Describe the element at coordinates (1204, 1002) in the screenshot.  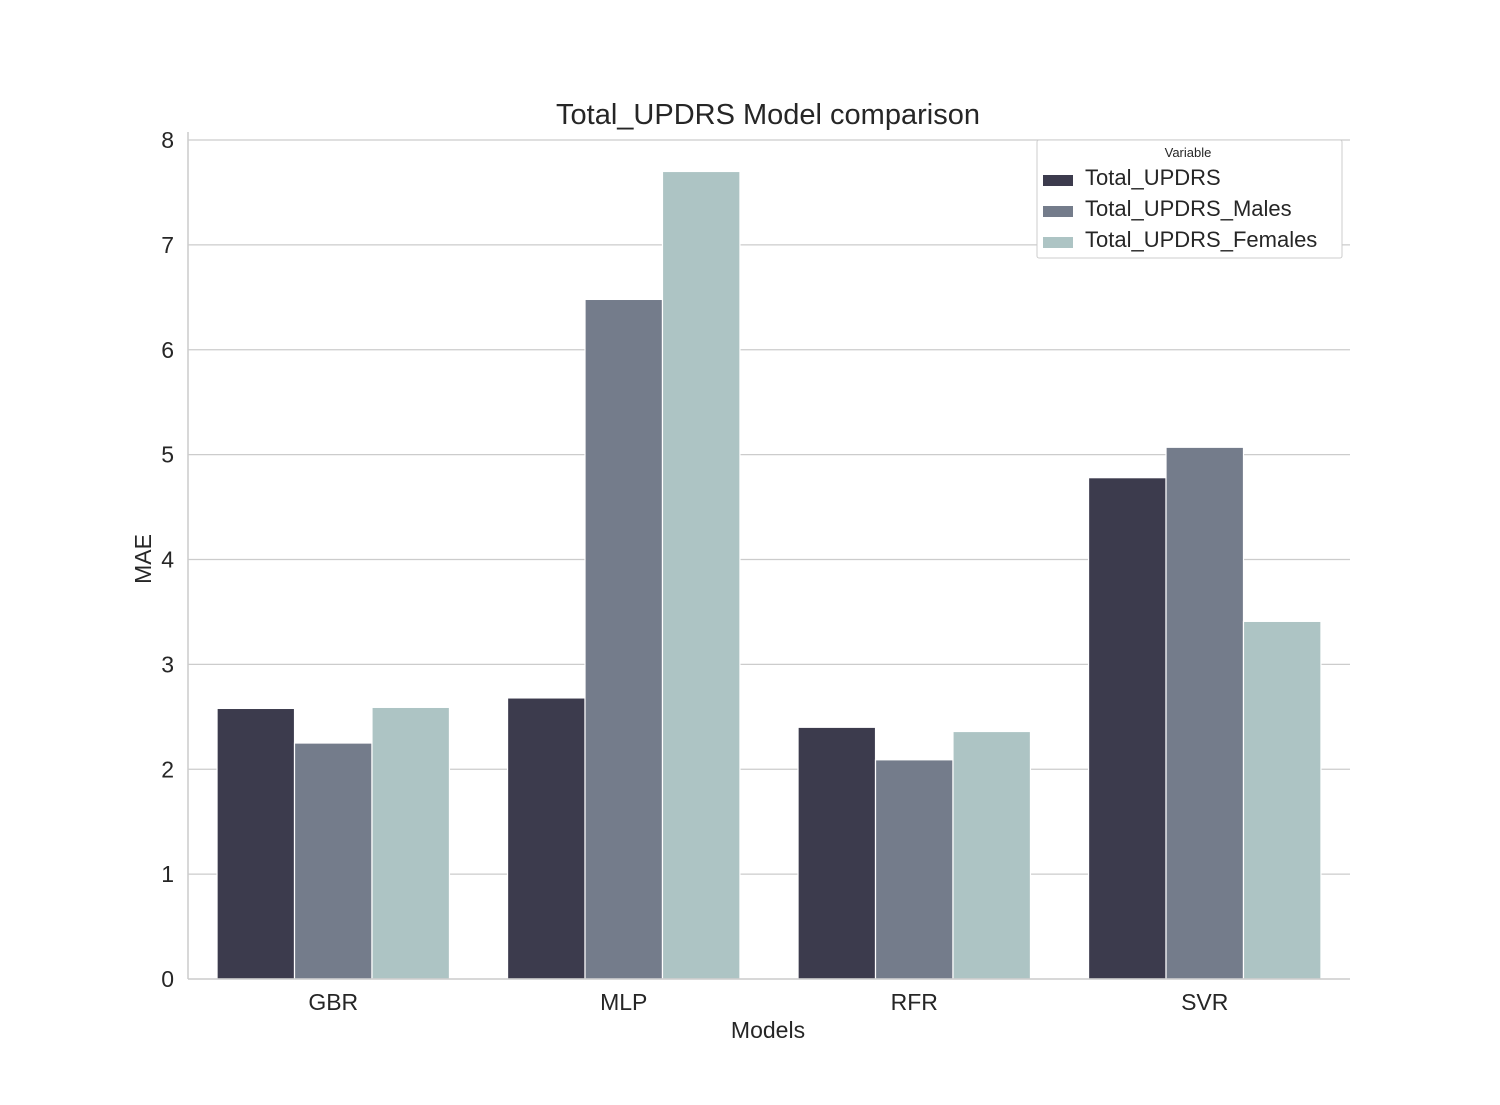
I see `x-tick-label: SVR` at that location.